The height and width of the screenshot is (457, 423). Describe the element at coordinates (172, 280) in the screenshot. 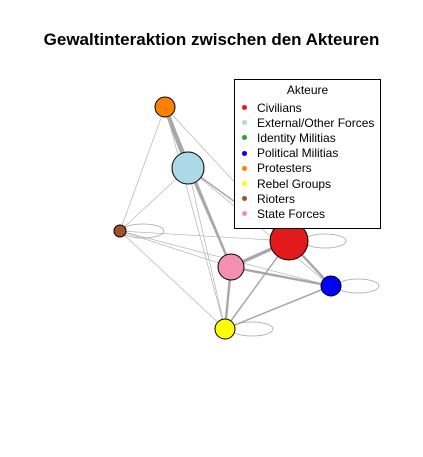

I see `edge-rioters-rebel` at that location.